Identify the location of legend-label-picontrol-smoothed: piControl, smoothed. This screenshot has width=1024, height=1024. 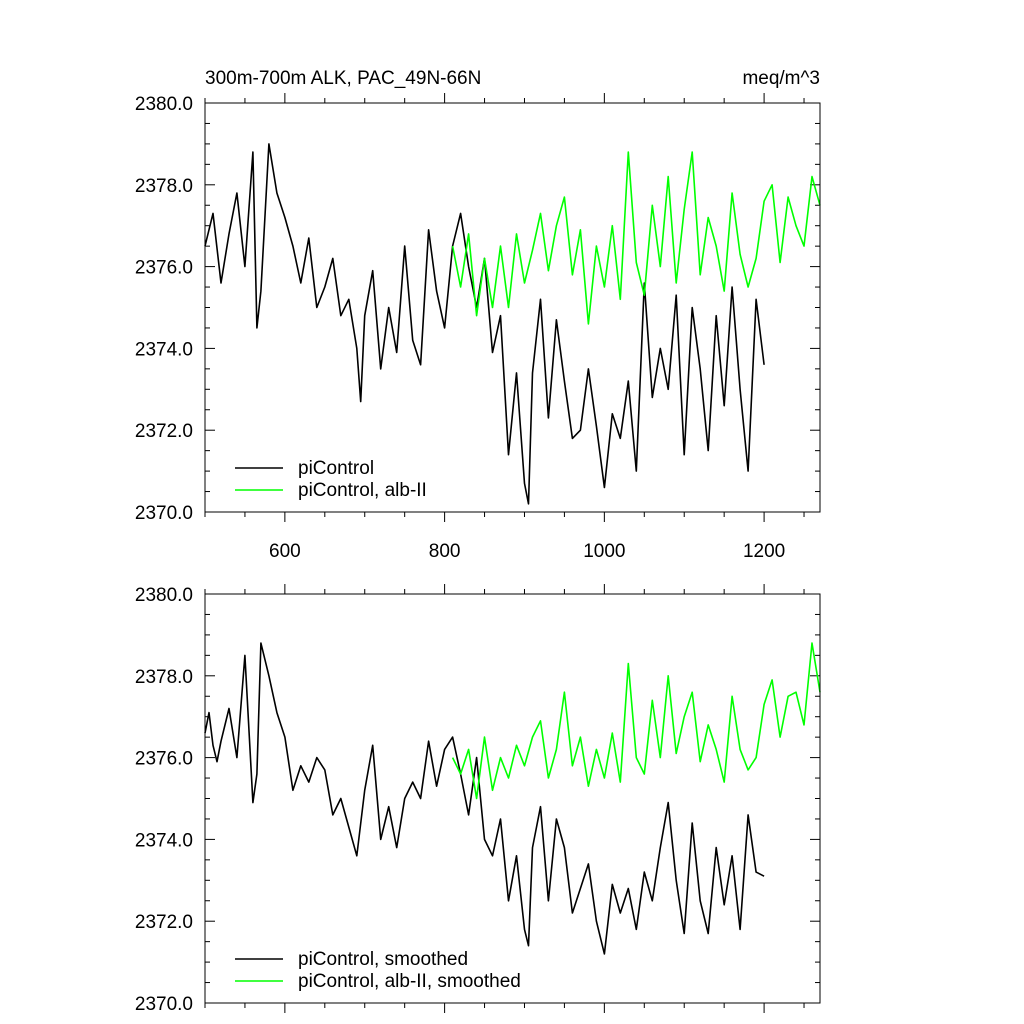
(383, 959).